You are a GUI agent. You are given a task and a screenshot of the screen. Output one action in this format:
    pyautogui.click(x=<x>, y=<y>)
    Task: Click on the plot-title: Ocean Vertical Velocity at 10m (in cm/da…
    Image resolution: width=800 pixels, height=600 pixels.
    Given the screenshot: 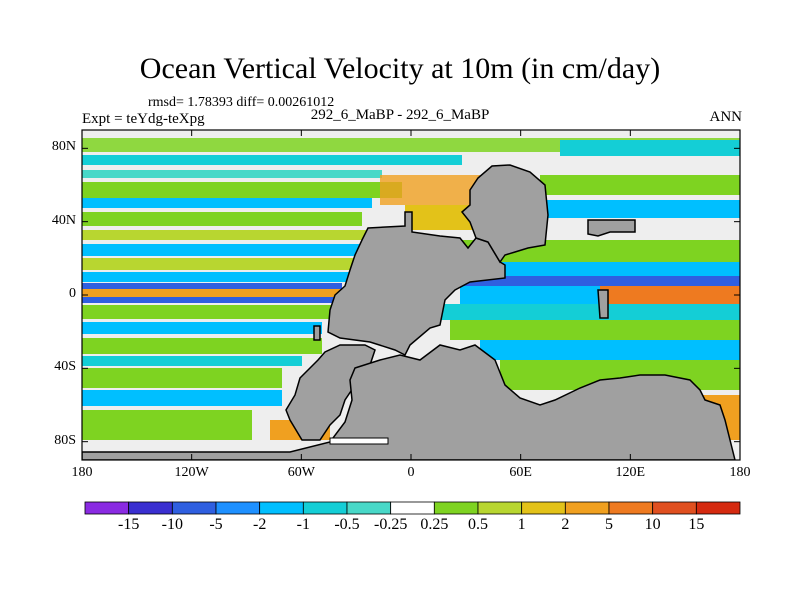 What is the action you would take?
    pyautogui.click(x=400, y=68)
    